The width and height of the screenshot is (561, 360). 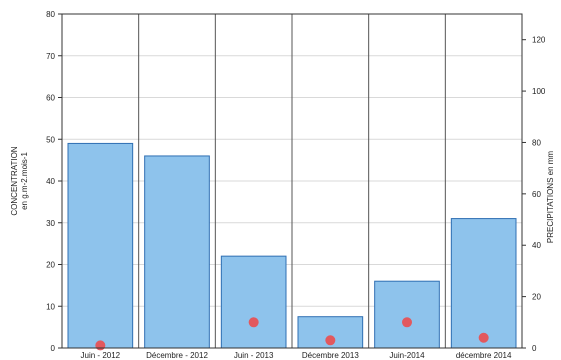 What do you see at coordinates (53, 348) in the screenshot?
I see `y-left-tick-label: 0` at bounding box center [53, 348].